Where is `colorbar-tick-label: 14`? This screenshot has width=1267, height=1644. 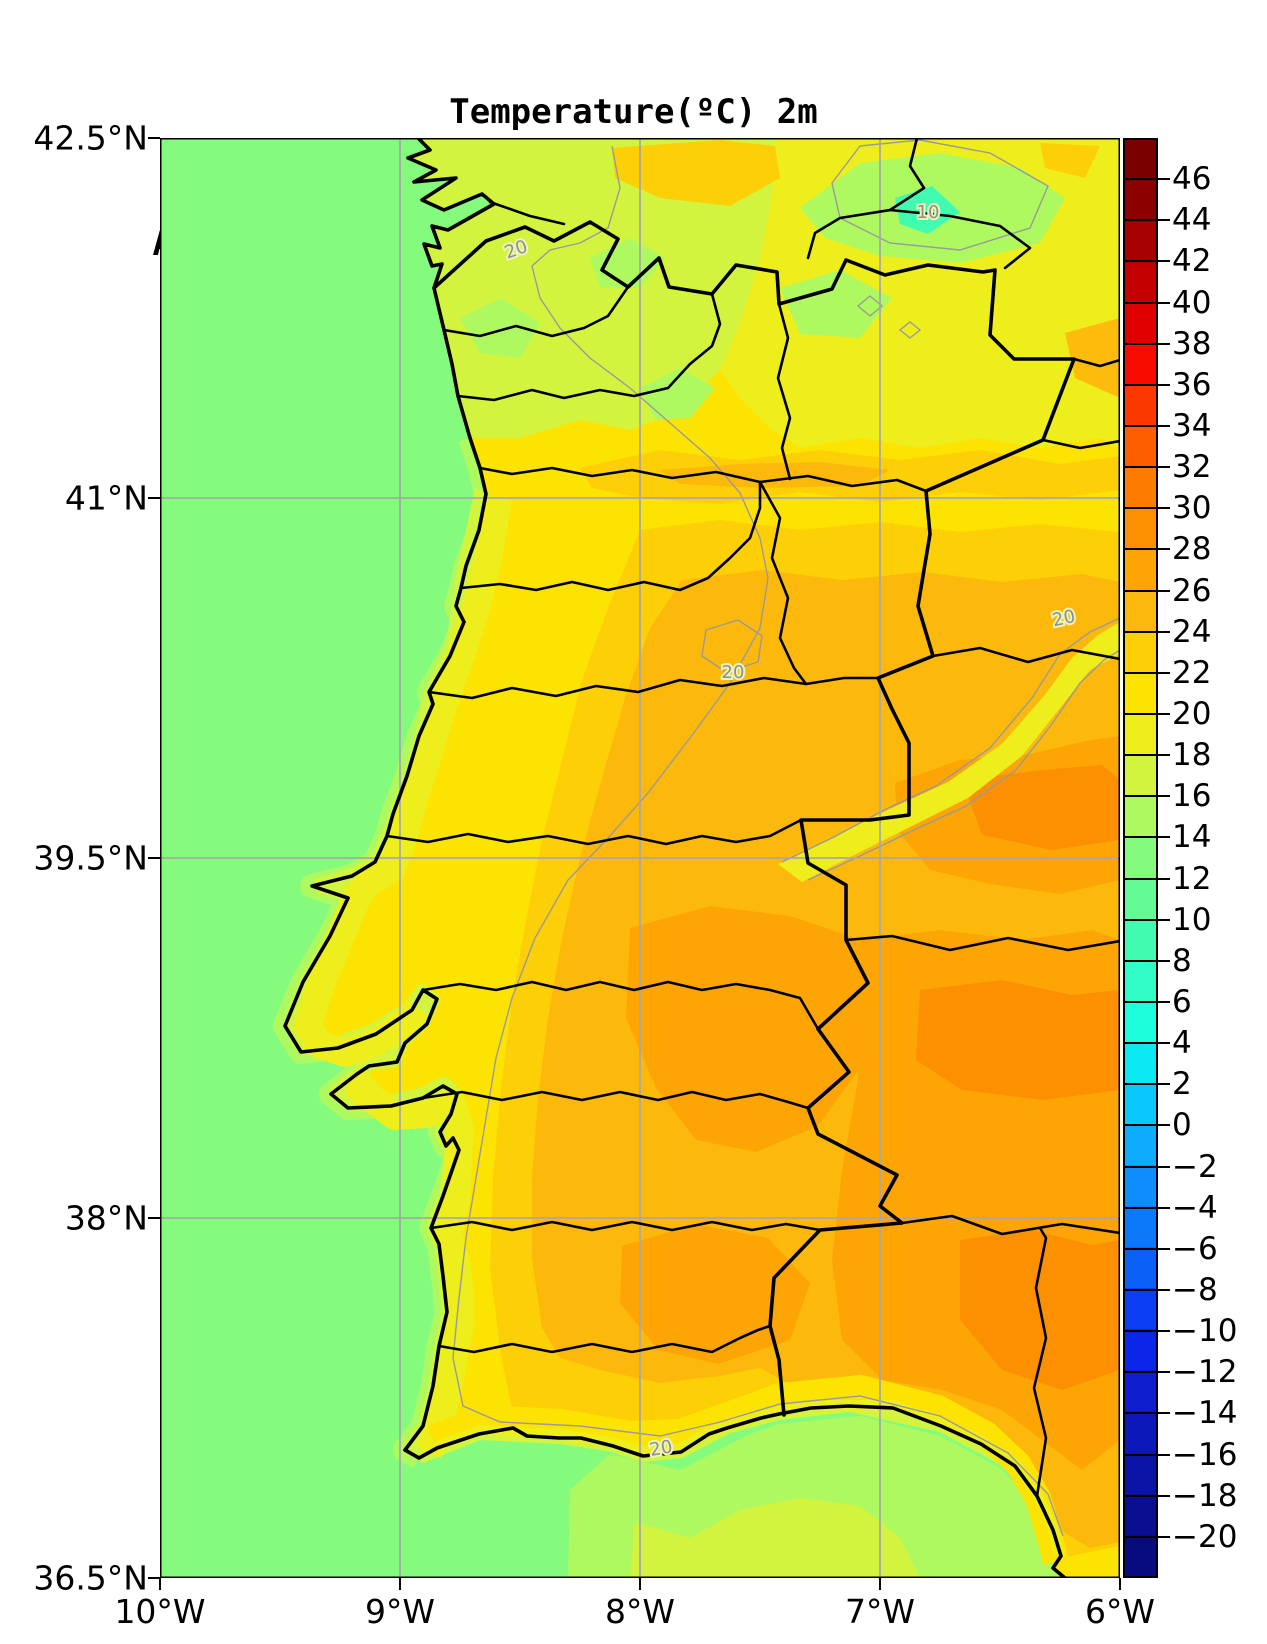 colorbar-tick-label: 14 is located at coordinates (1192, 837).